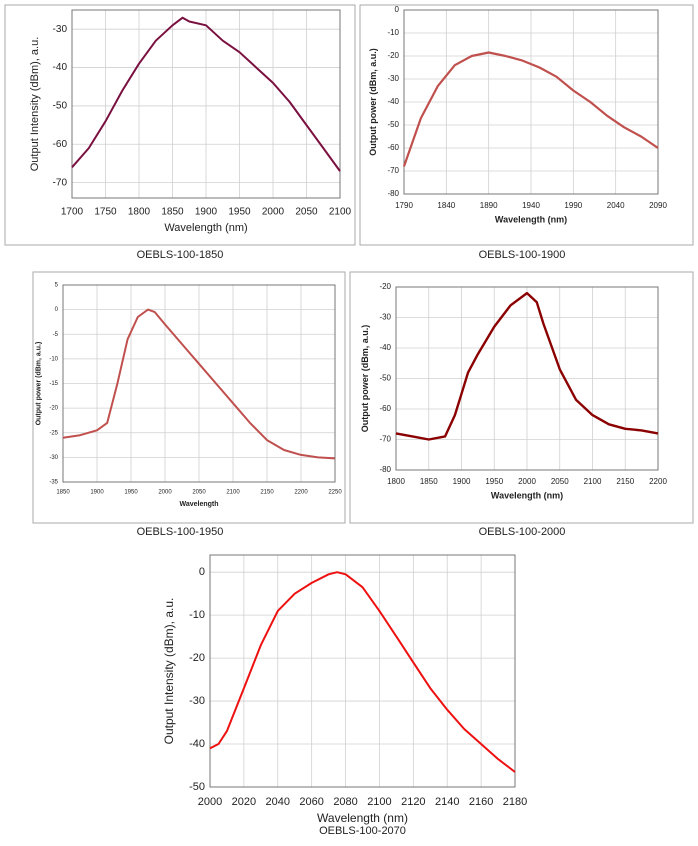  What do you see at coordinates (447, 802) in the screenshot?
I see `x-tick-label: 2140` at bounding box center [447, 802].